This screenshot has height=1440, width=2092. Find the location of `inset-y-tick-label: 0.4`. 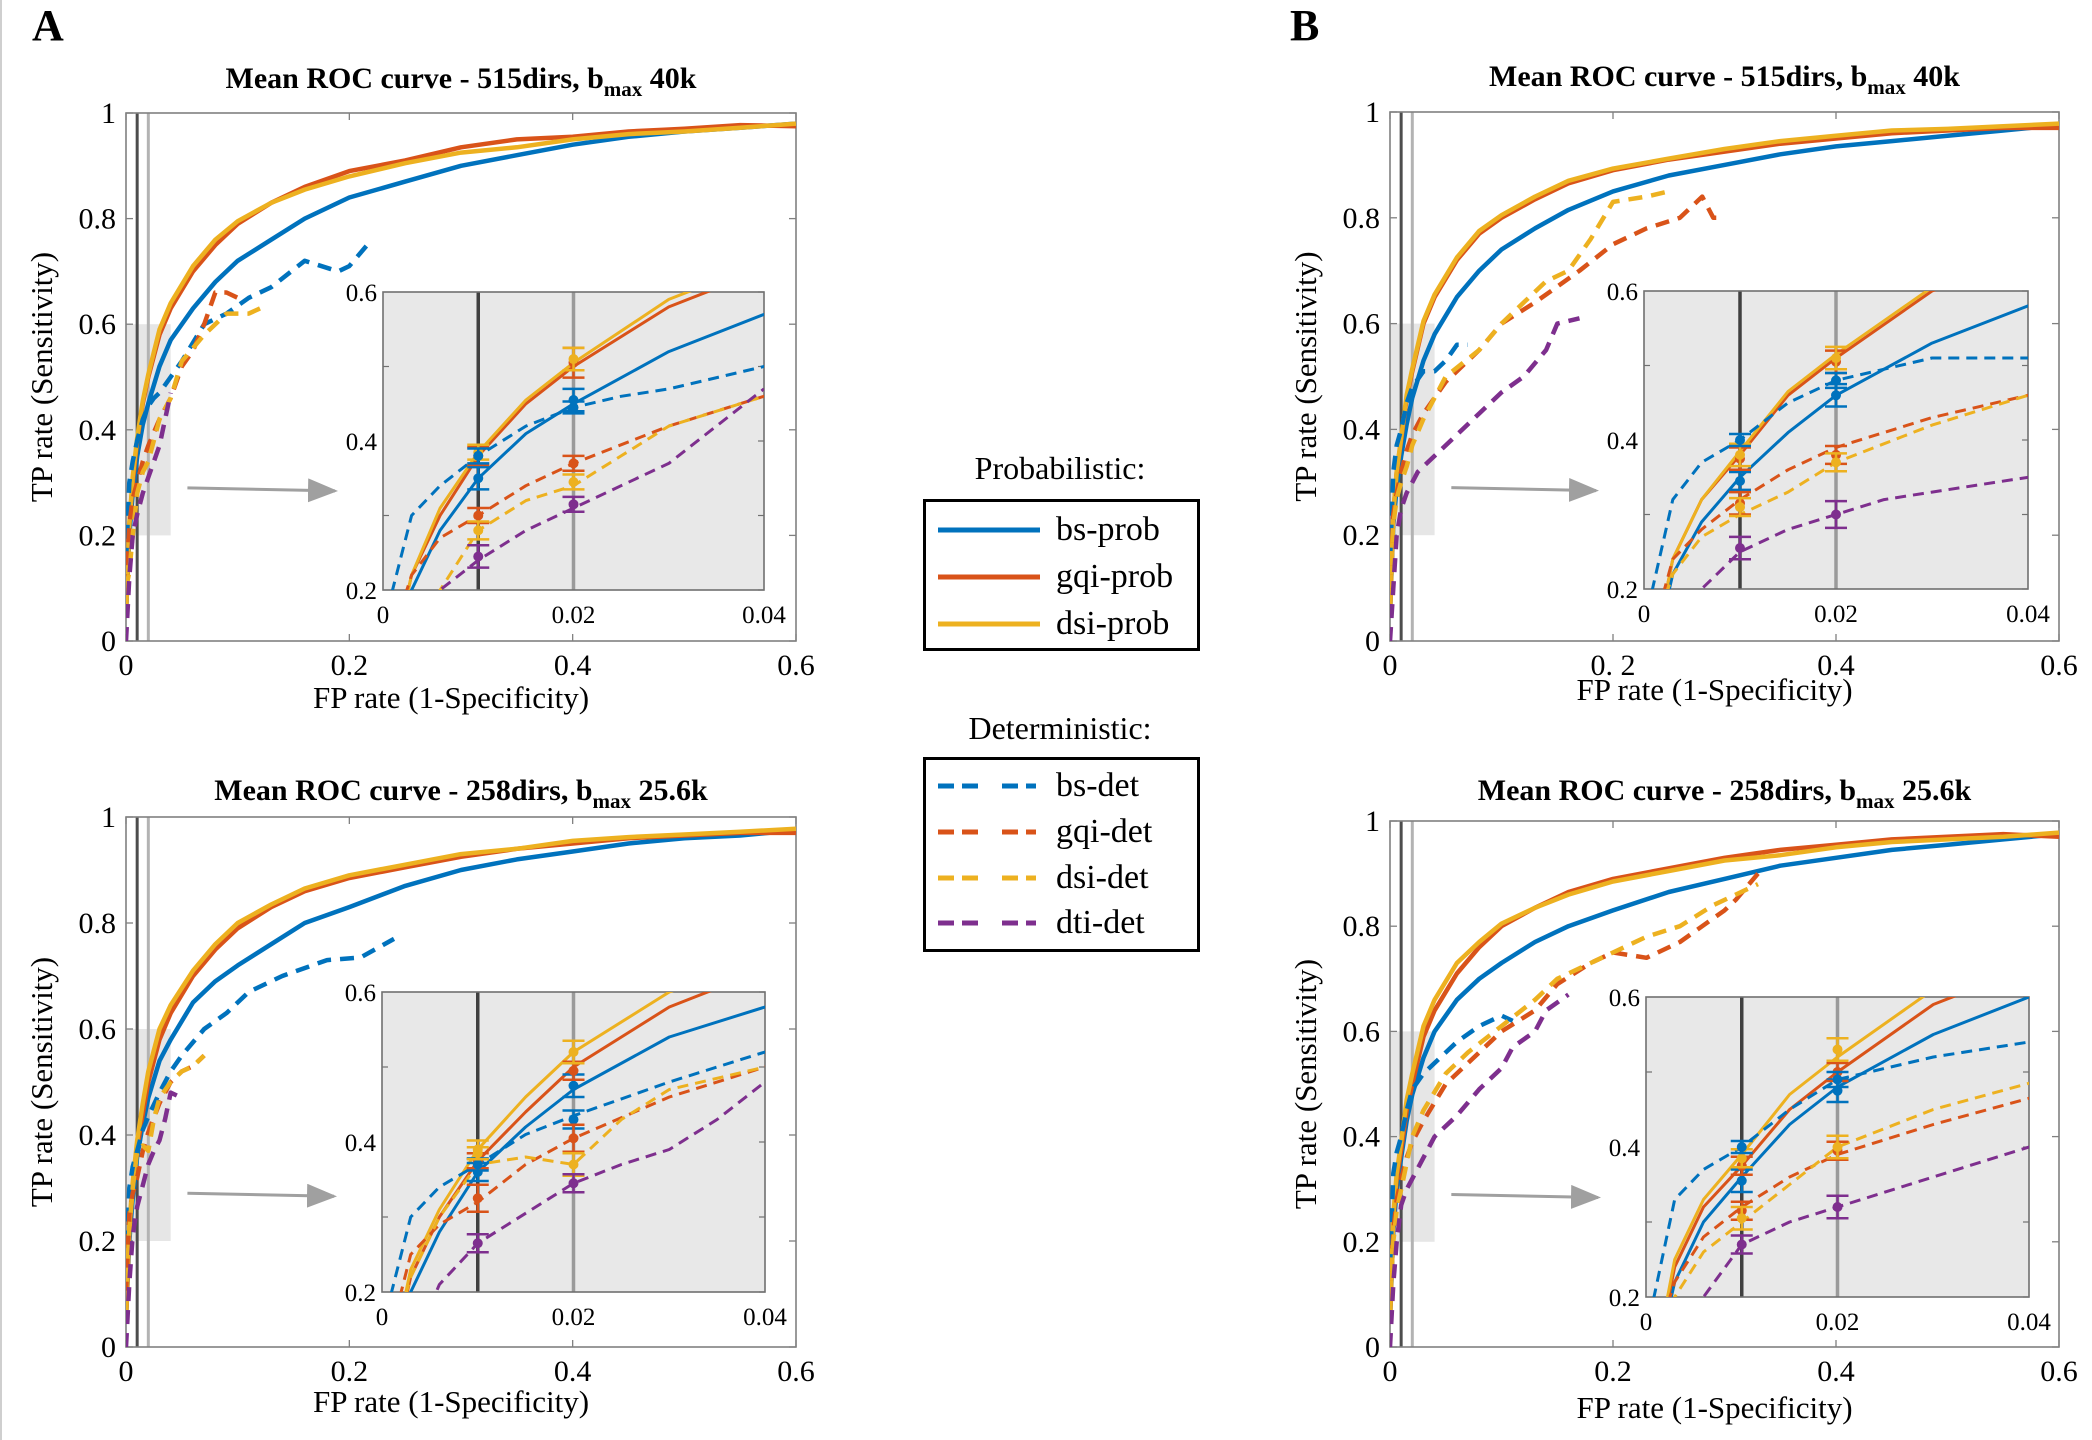

inset-y-tick-label: 0.4 is located at coordinates (361, 1143).